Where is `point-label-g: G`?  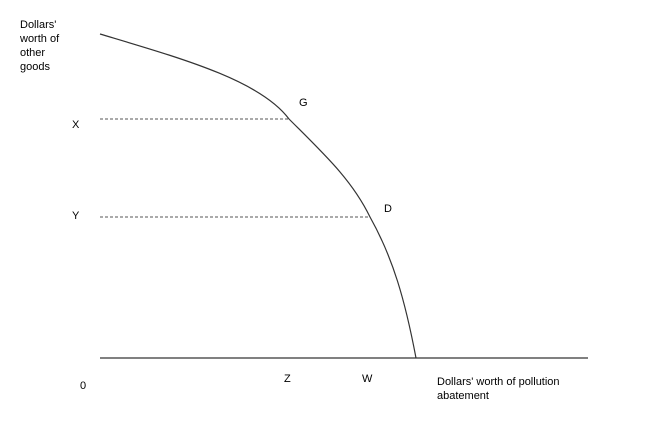 point-label-g: G is located at coordinates (303, 103).